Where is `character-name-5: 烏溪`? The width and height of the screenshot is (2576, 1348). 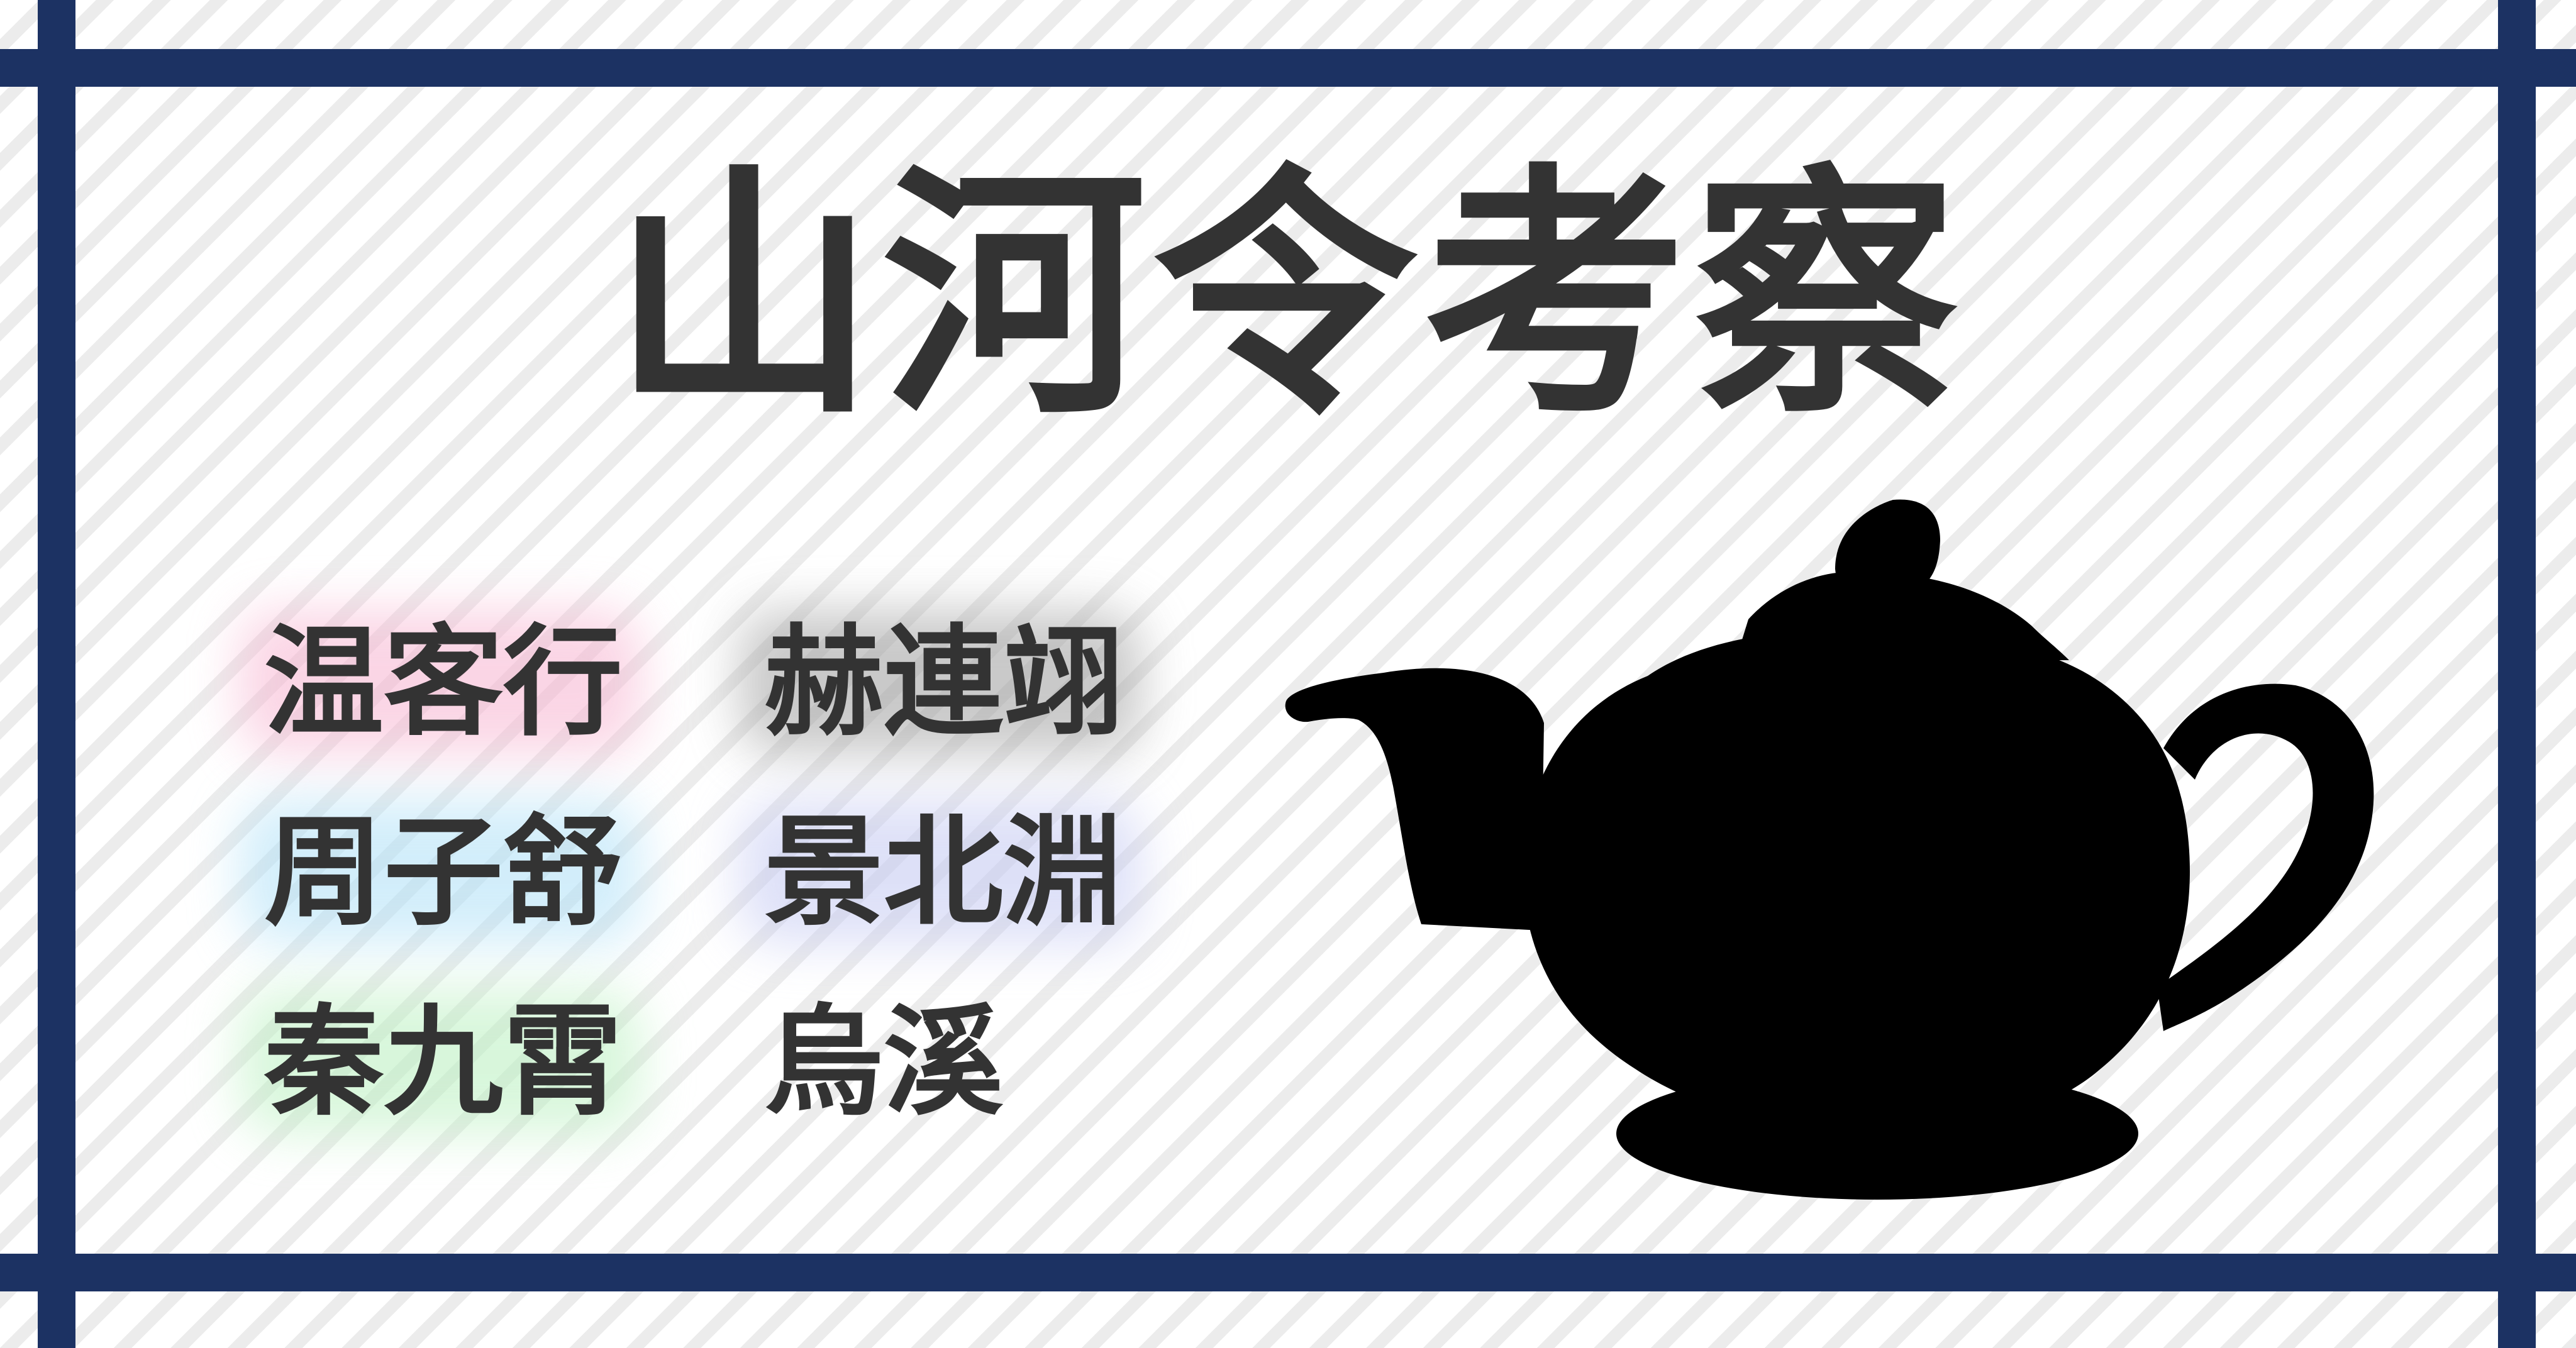
character-name-5: 烏溪 is located at coordinates (884, 1062).